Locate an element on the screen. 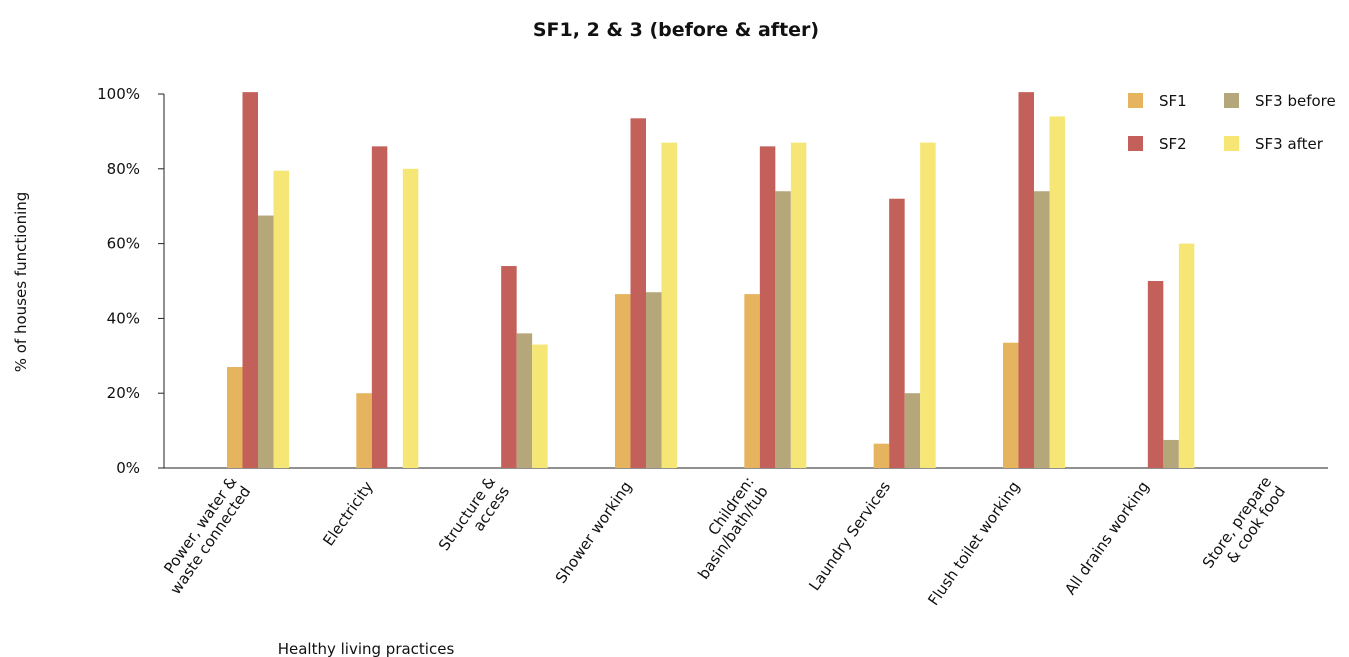  y-tick-label: 0% is located at coordinates (128, 468).